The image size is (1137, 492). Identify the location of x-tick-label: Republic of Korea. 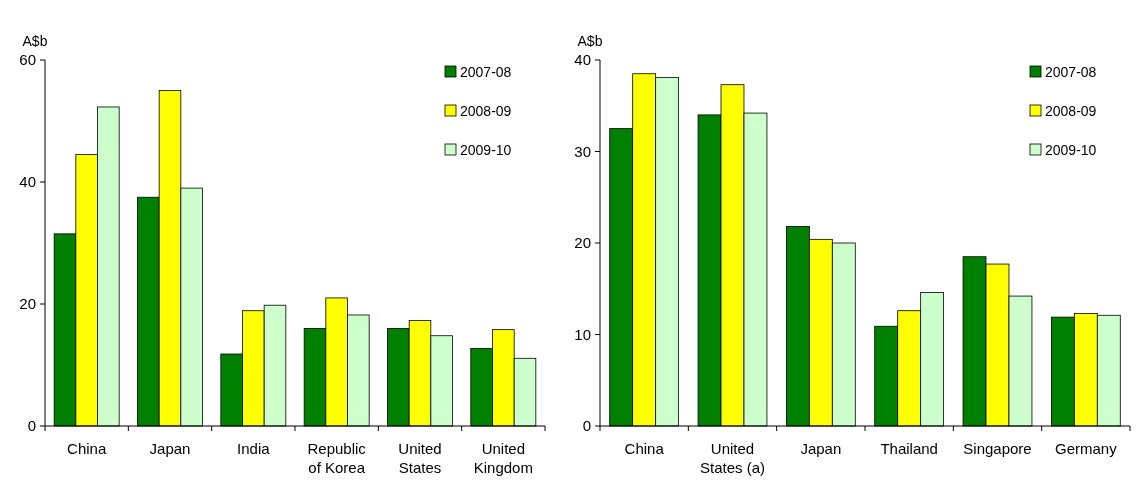
(337, 458).